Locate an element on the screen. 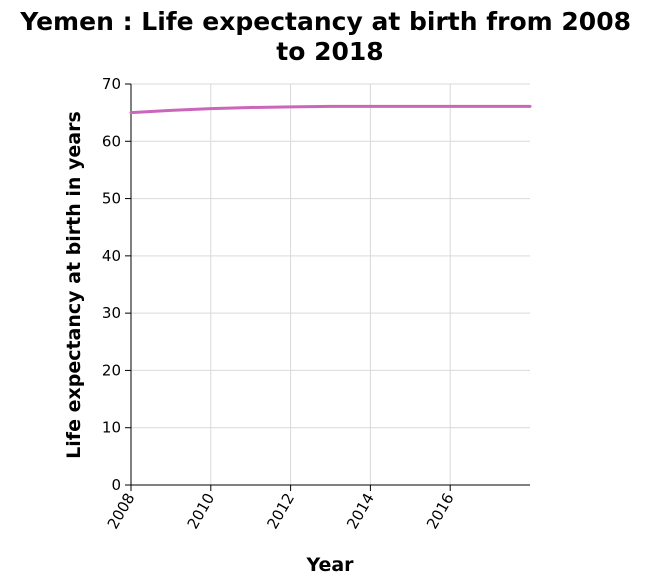 The height and width of the screenshot is (586, 660). y-tick-label: 40 is located at coordinates (111, 256).